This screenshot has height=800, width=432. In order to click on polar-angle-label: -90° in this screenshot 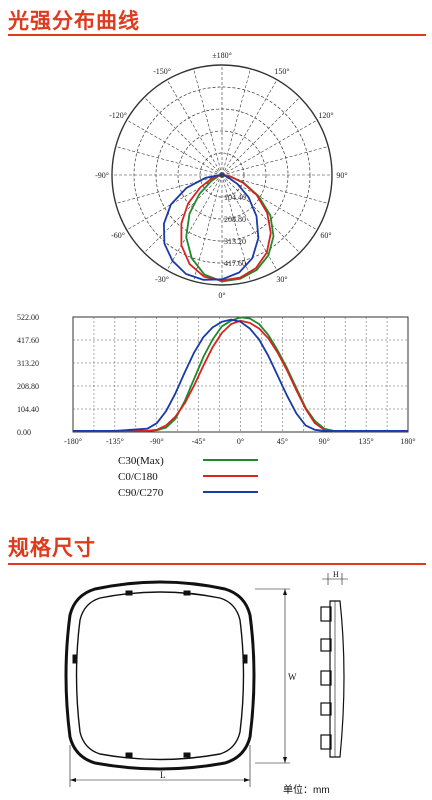, I will do `click(102, 175)`.